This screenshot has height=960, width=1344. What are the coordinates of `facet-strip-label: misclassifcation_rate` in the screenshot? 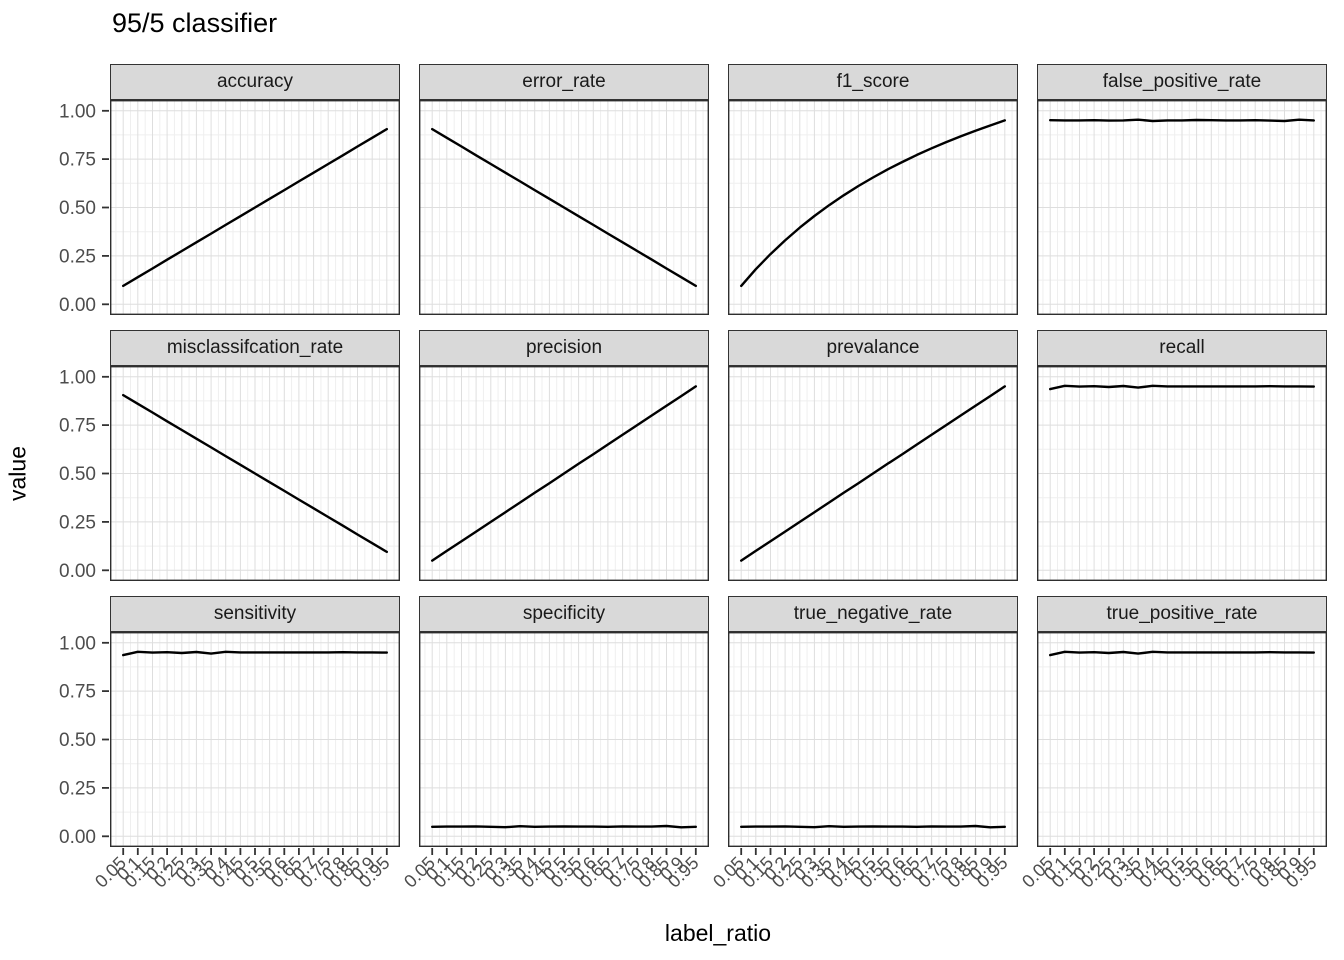 It's located at (255, 347).